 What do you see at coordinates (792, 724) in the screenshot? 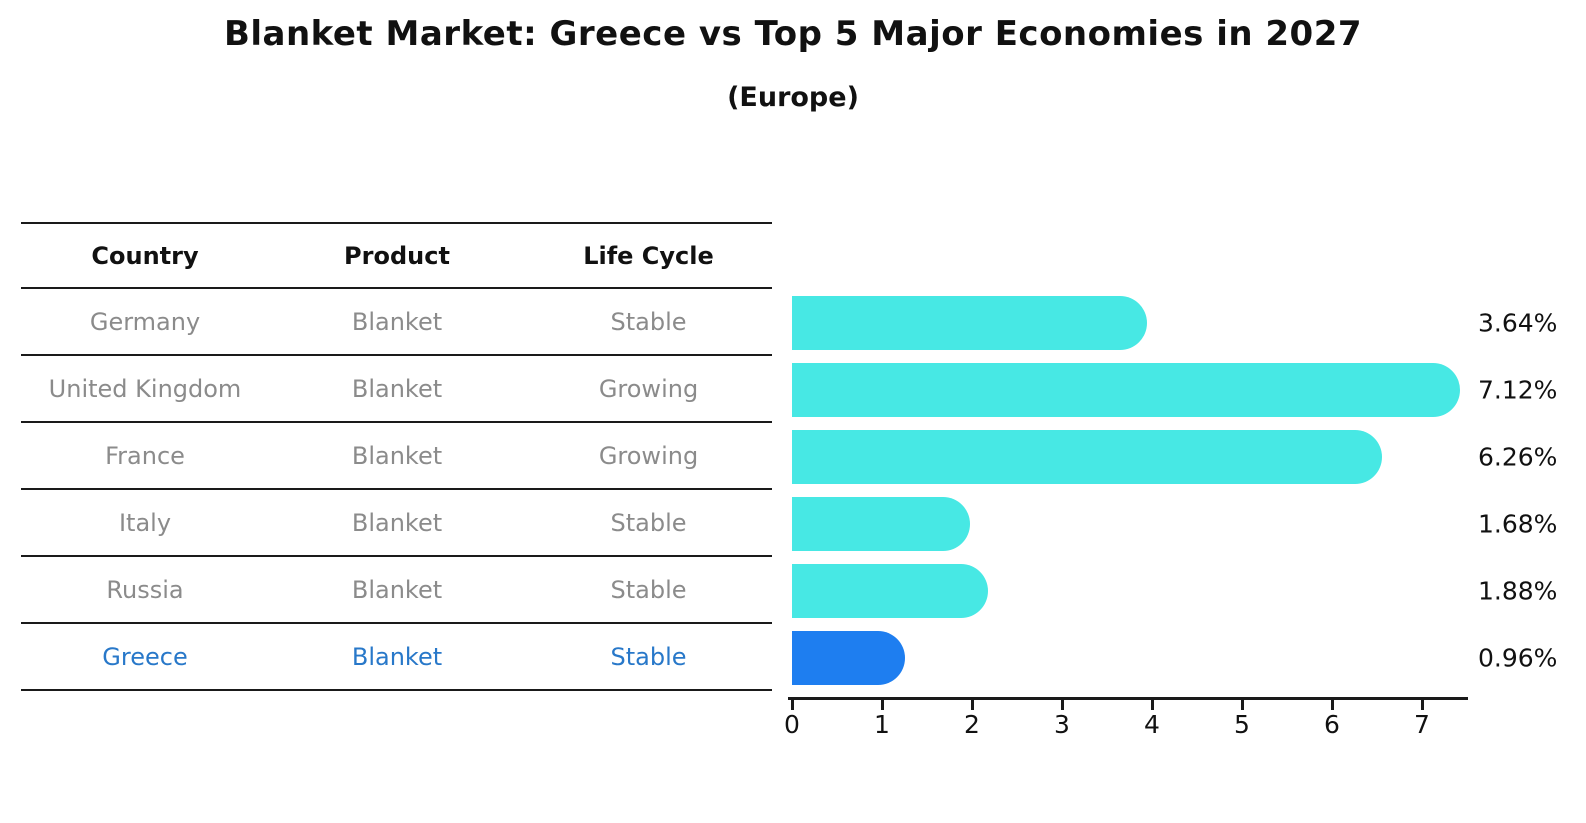
I see `x-axis-tick-label: 0` at bounding box center [792, 724].